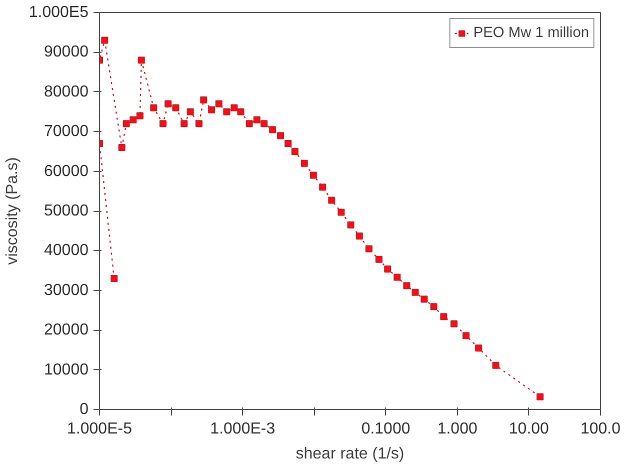 This screenshot has width=625, height=465. Describe the element at coordinates (66, 131) in the screenshot. I see `y-tick-label: 70000` at that location.